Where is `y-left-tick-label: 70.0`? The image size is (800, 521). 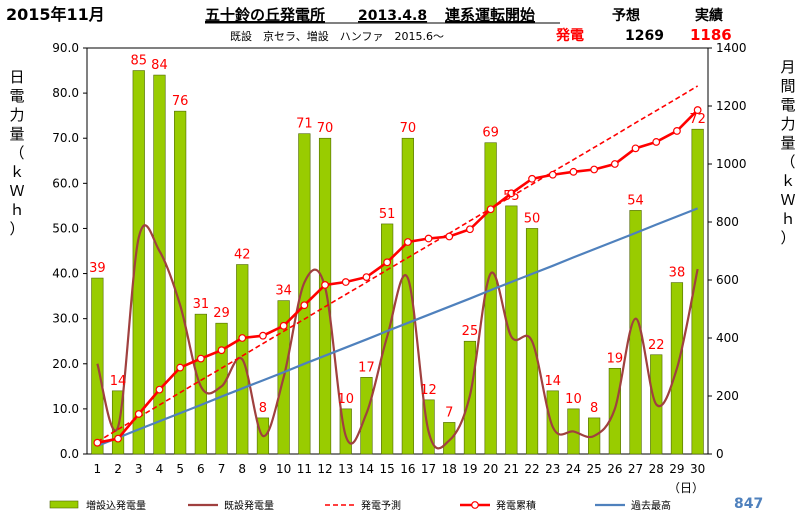 y-left-tick-label: 70.0 is located at coordinates (65, 138).